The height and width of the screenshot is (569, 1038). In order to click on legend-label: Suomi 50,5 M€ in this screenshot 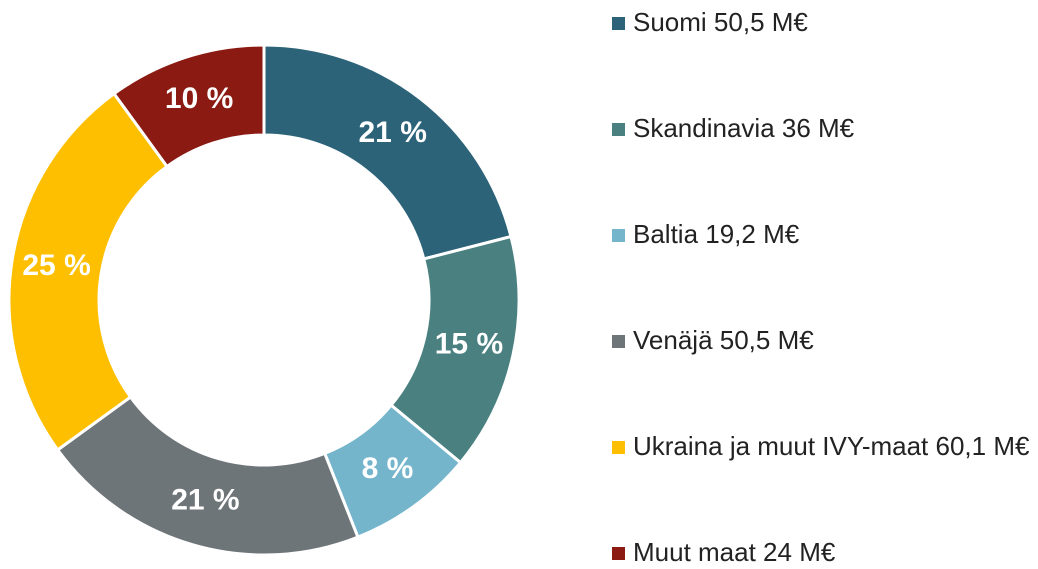, I will do `click(720, 22)`.